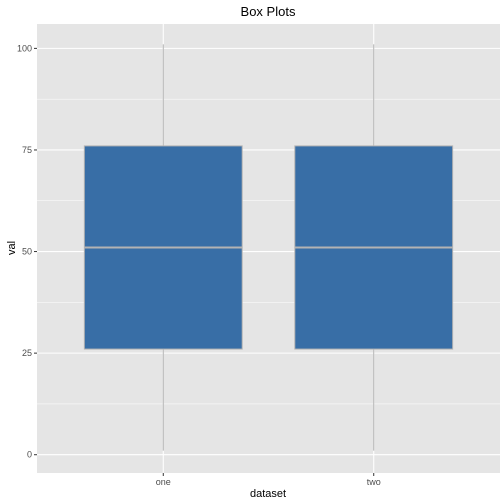  I want to click on y-axis-title: val, so click(12, 248).